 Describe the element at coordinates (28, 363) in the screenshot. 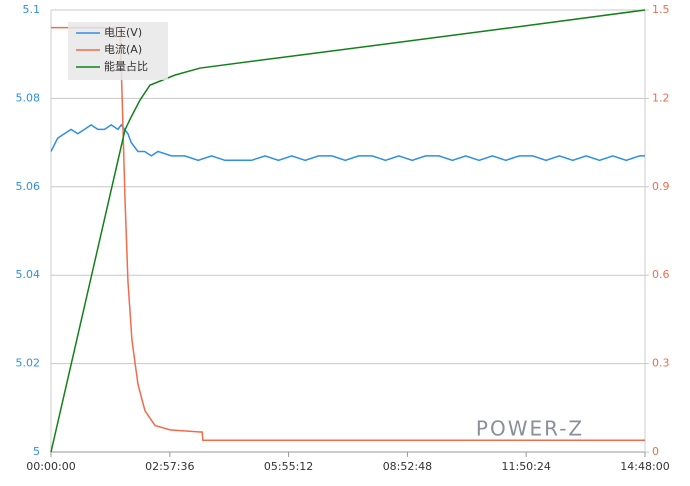

I see `y-tick-label: 5.02` at that location.